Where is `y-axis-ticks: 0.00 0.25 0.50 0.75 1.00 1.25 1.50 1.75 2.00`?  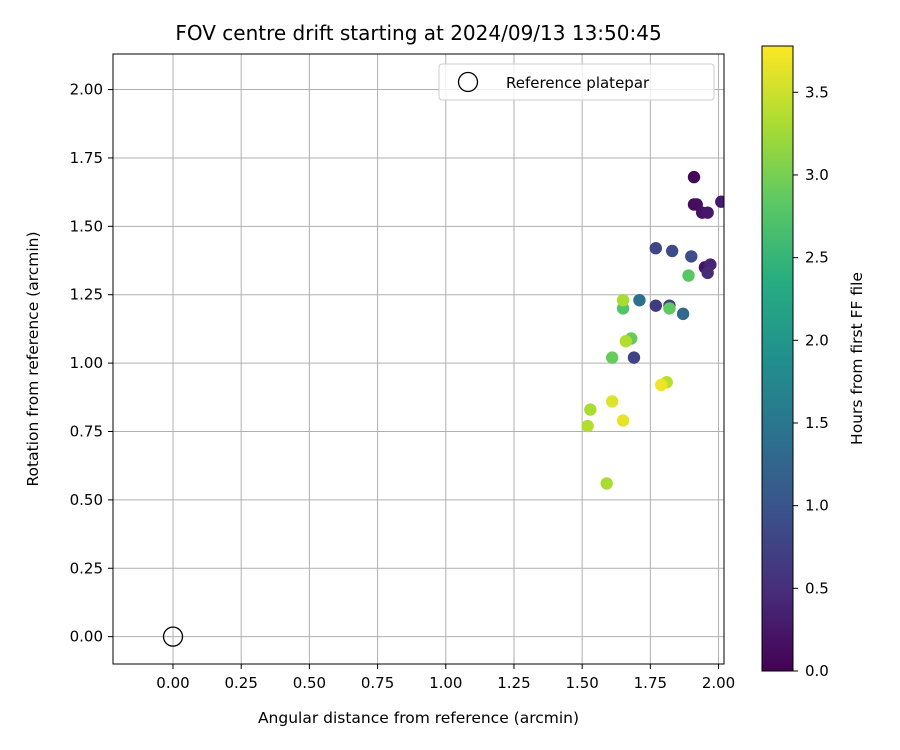
y-axis-ticks: 0.00 0.25 0.50 0.75 1.00 1.25 1.50 1.75 2.00 is located at coordinates (91, 363).